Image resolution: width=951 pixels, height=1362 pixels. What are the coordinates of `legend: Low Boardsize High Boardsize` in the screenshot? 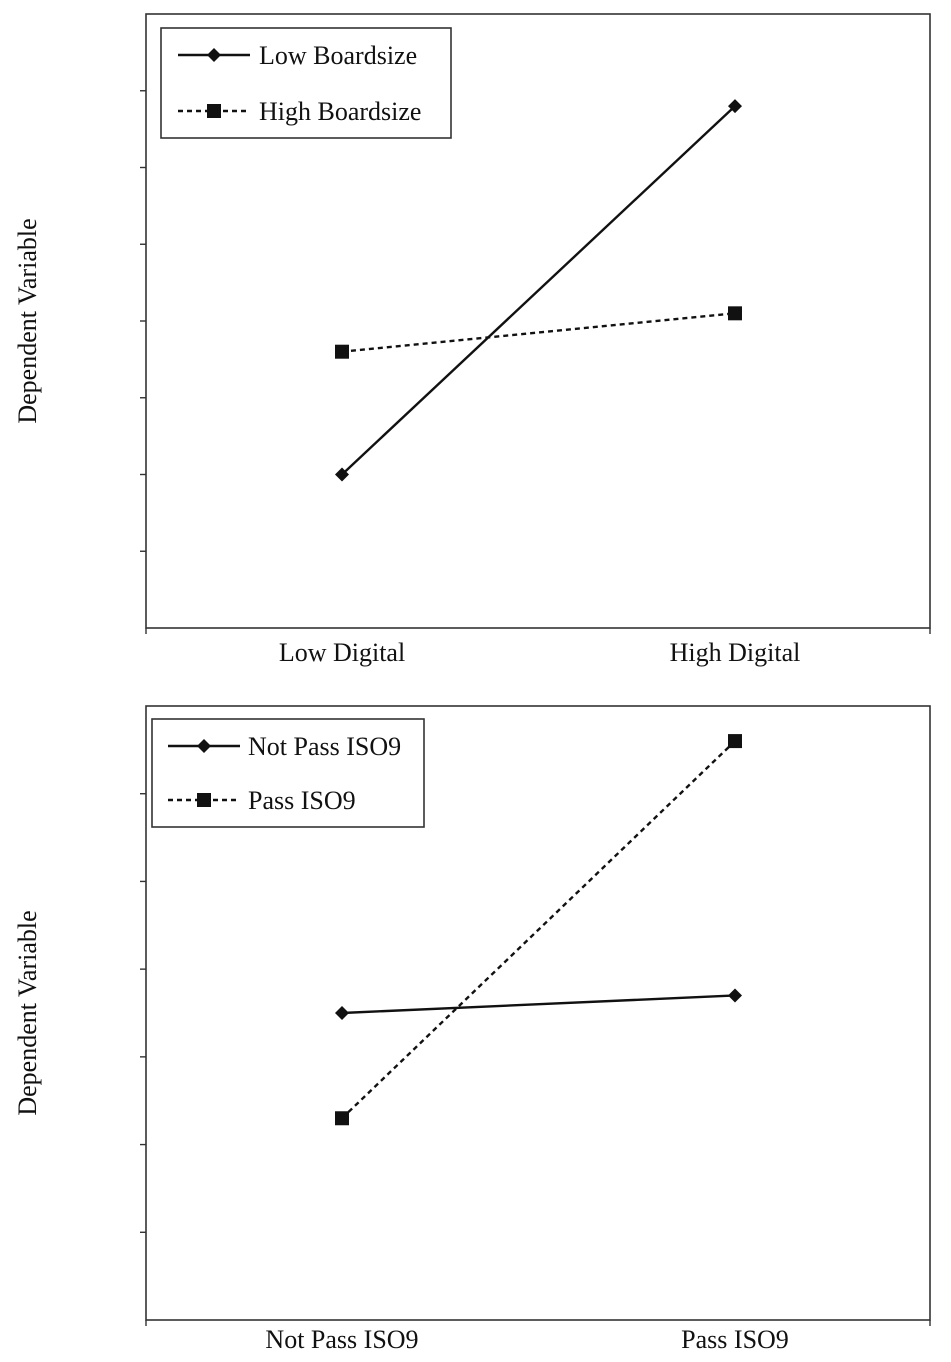 It's located at (306, 83).